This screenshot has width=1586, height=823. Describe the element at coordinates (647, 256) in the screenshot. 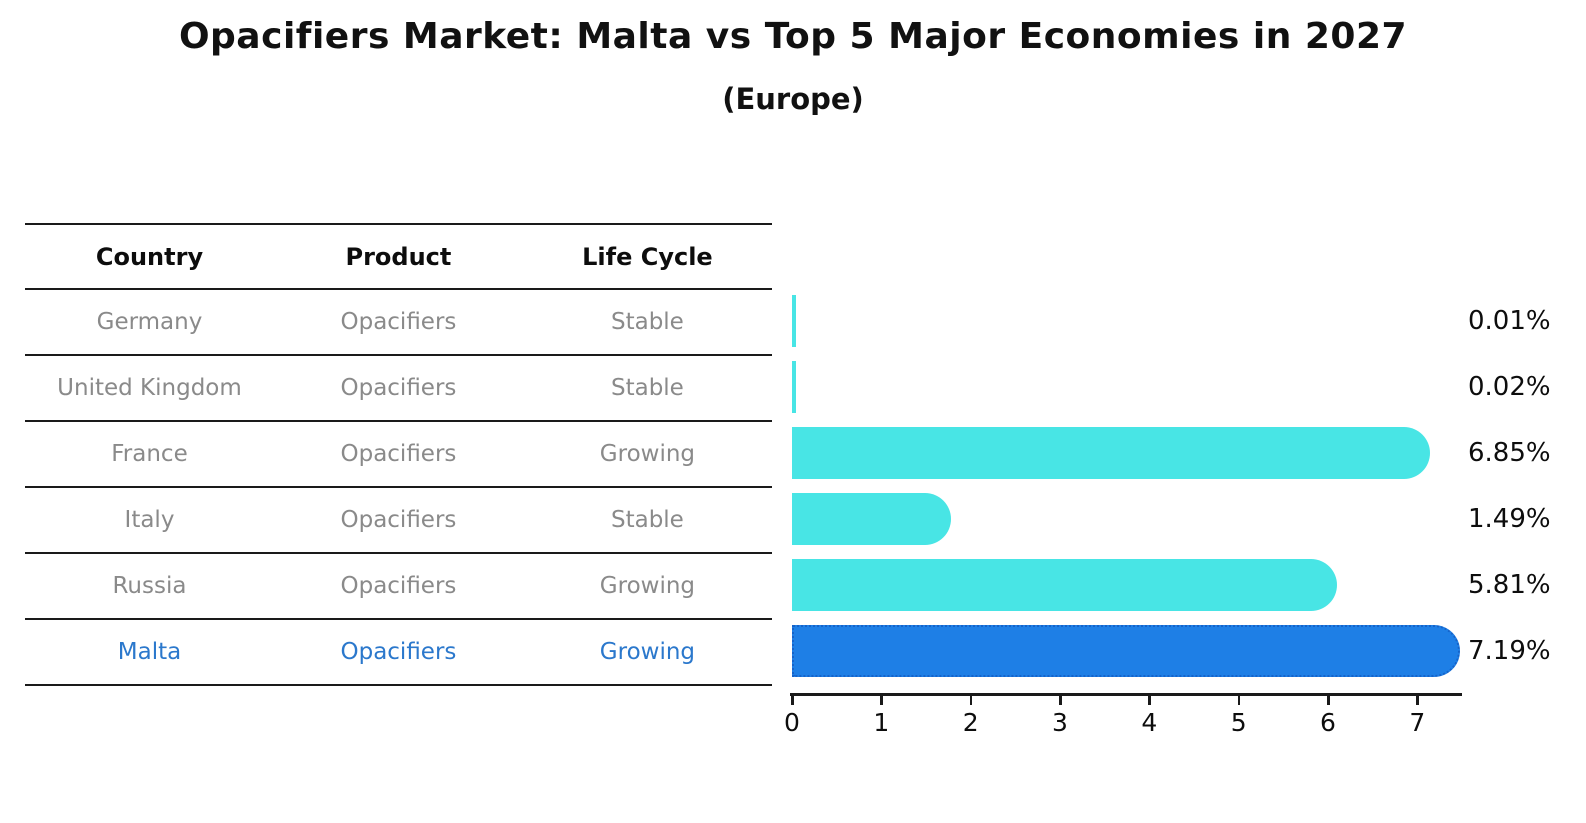

I see `table-header-life-cycle: Life Cycle` at that location.